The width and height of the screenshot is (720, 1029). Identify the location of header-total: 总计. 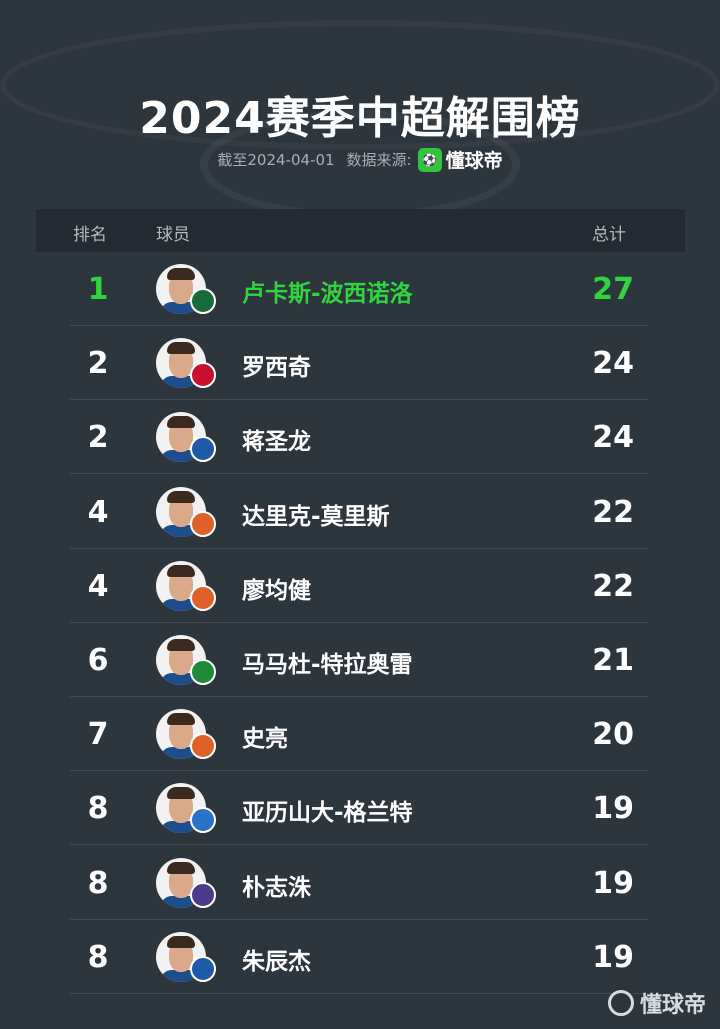
(609, 235).